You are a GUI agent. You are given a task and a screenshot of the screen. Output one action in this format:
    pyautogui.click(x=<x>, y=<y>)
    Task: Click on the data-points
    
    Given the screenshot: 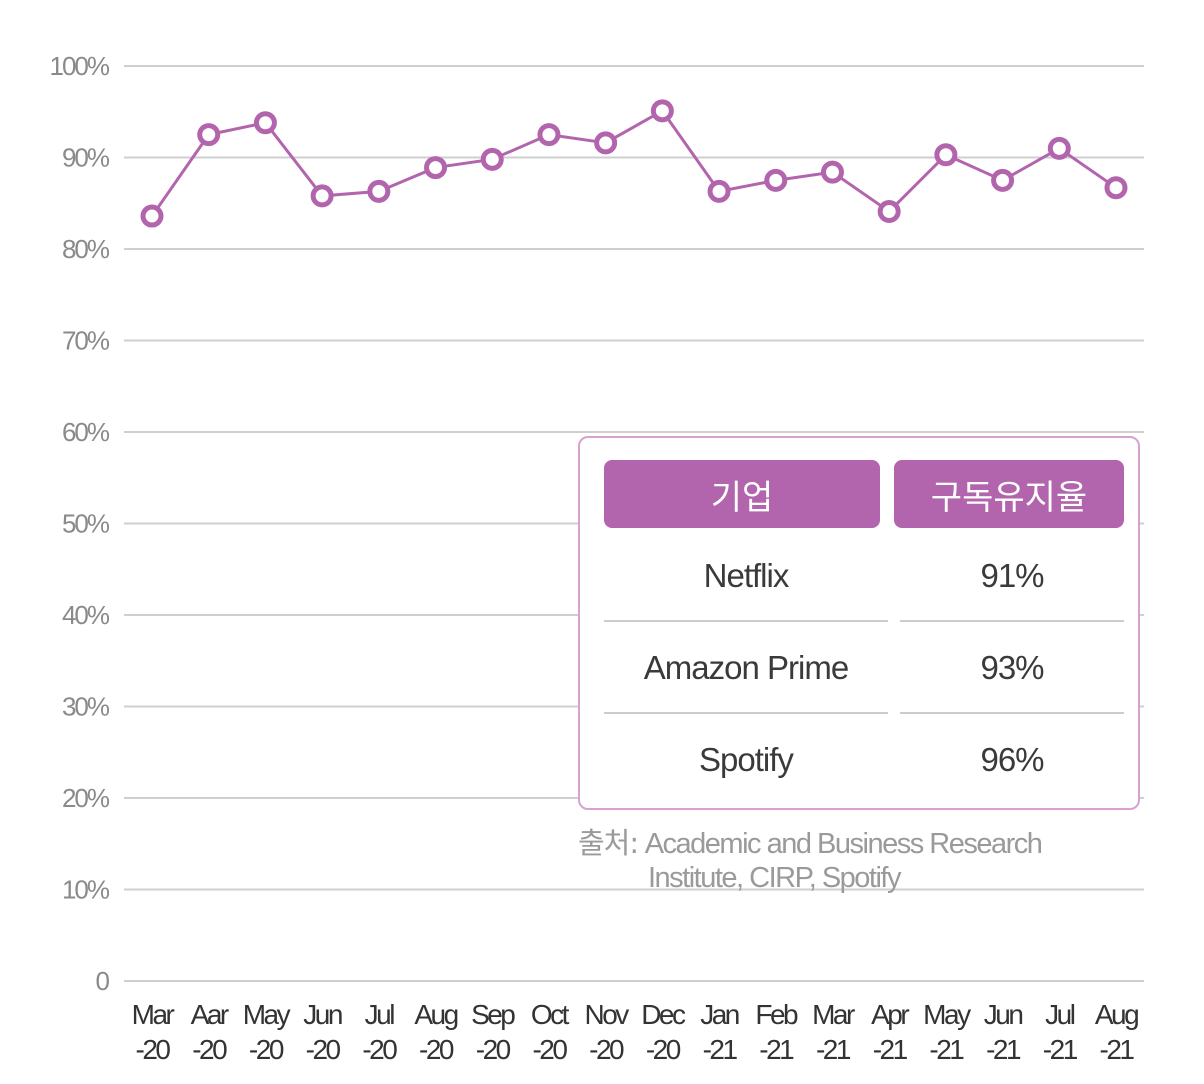 What is the action you would take?
    pyautogui.click(x=634, y=163)
    